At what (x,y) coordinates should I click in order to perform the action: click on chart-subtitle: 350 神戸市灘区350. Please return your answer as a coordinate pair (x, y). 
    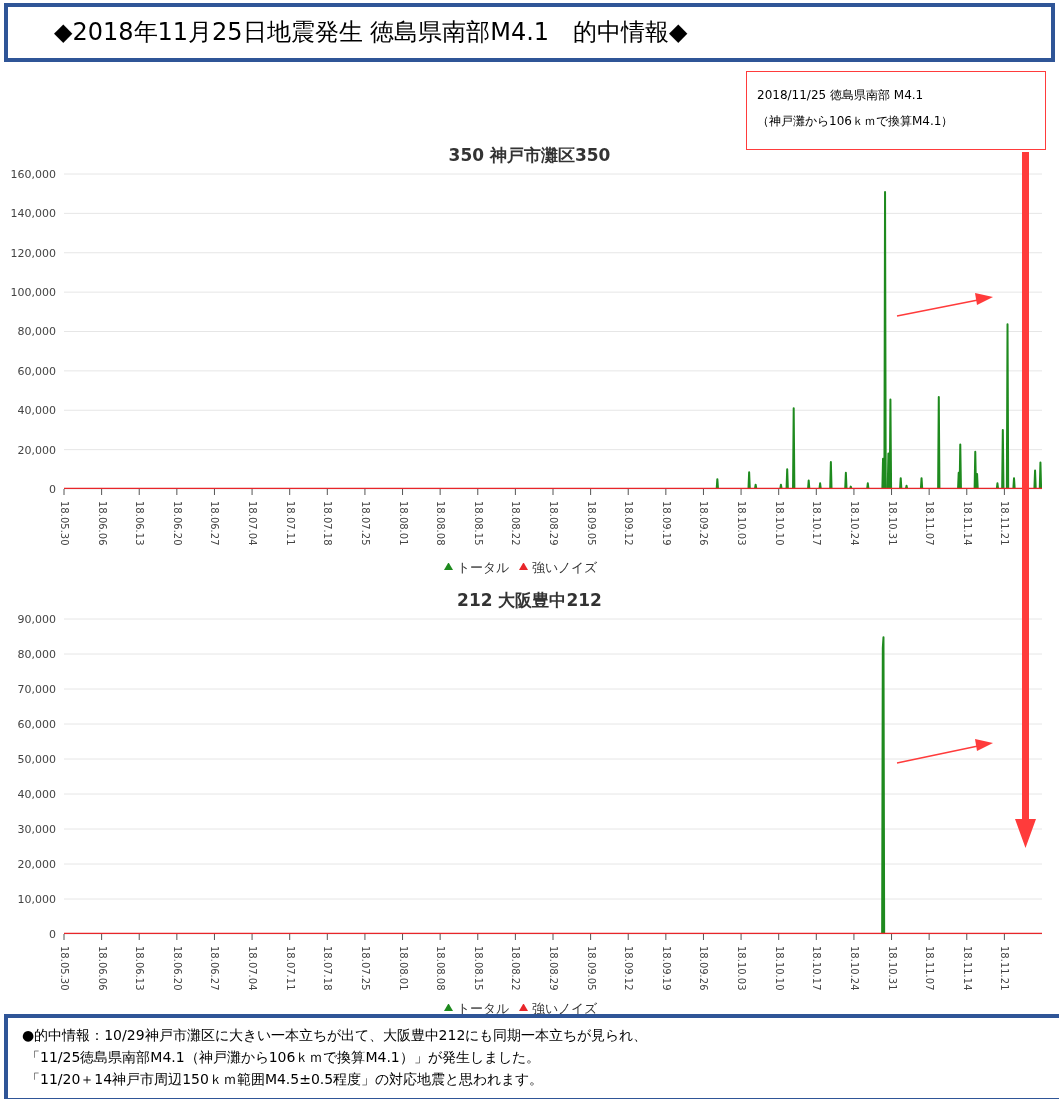
    Looking at the image, I should click on (529, 155).